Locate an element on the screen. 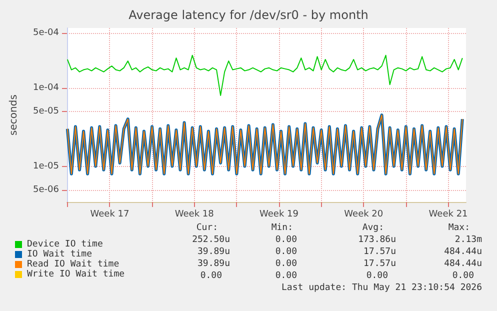 Image resolution: width=497 pixels, height=311 pixels. chart-title: Average latency for /dev/sr0 - by month is located at coordinates (248, 15).